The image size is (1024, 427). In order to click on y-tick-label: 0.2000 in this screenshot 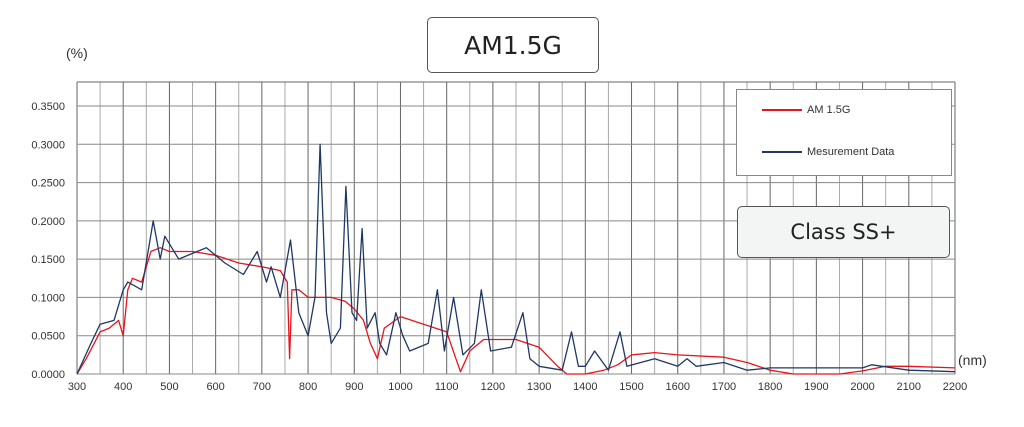, I will do `click(48, 222)`.